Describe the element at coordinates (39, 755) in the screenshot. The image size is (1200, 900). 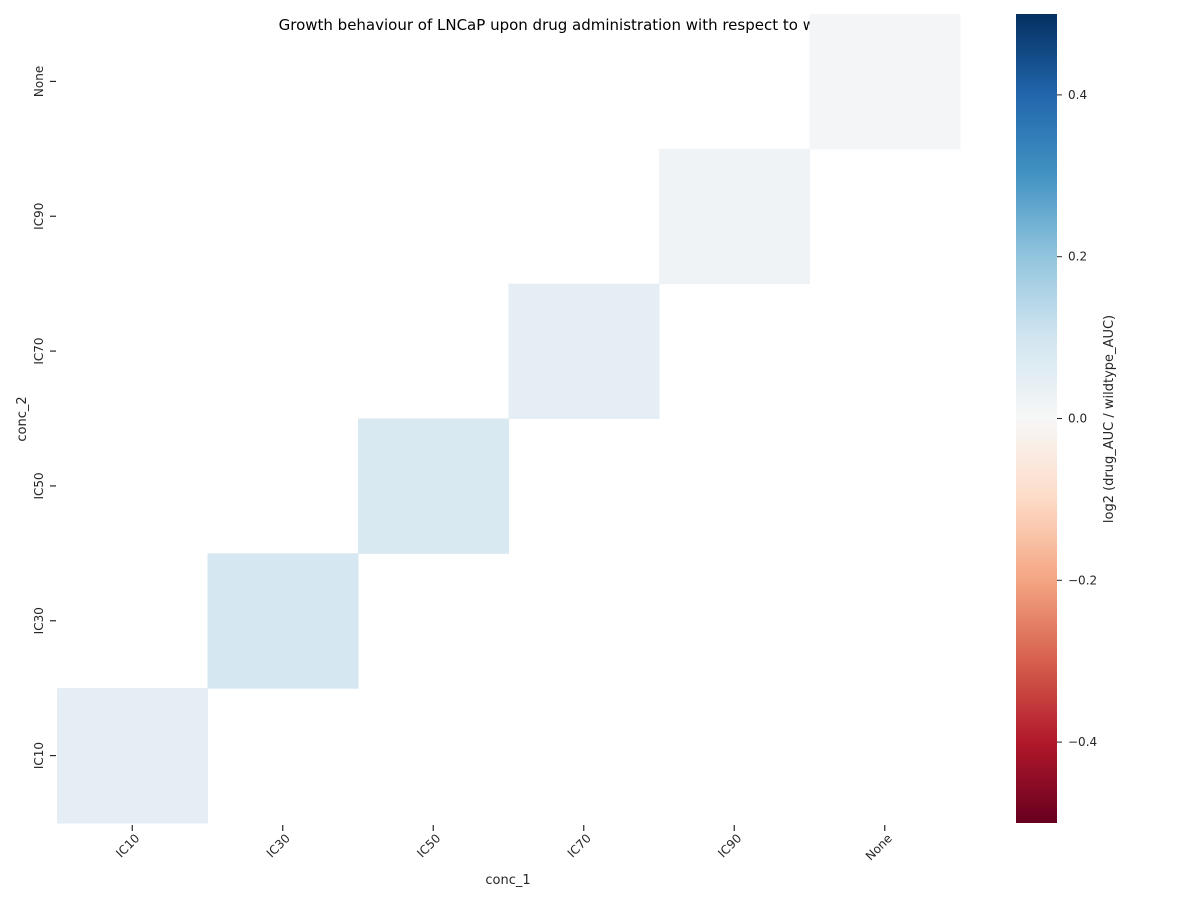
I see `y-tick-label: IC10` at that location.